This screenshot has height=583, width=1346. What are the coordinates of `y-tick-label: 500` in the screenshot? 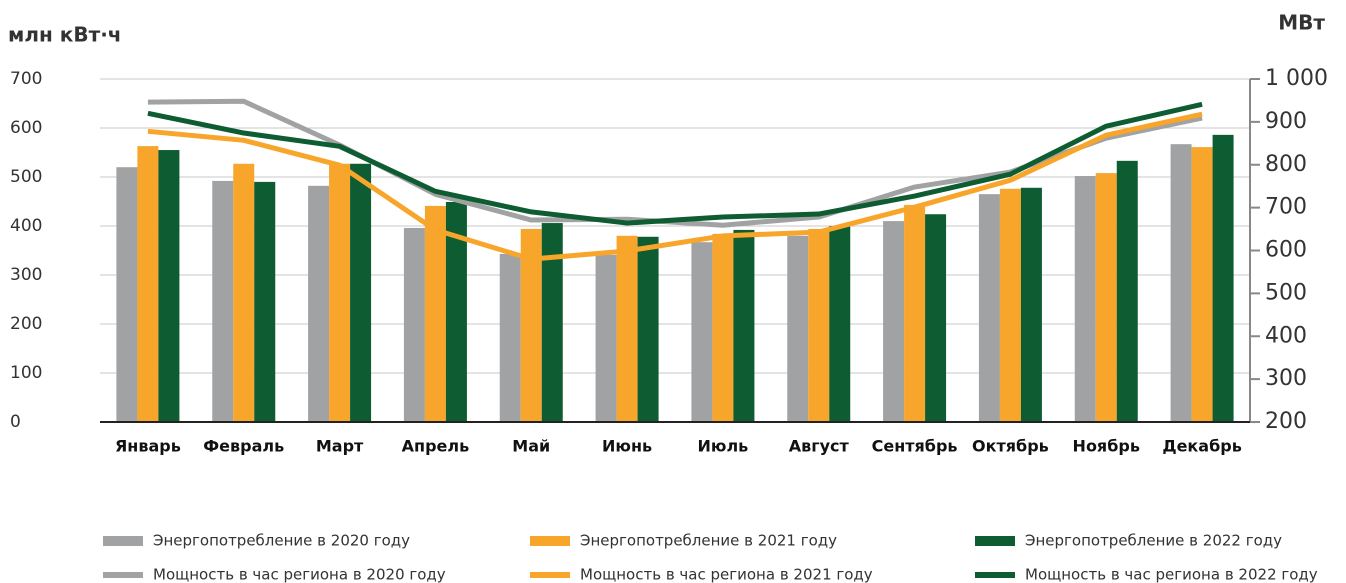 It's located at (26, 177).